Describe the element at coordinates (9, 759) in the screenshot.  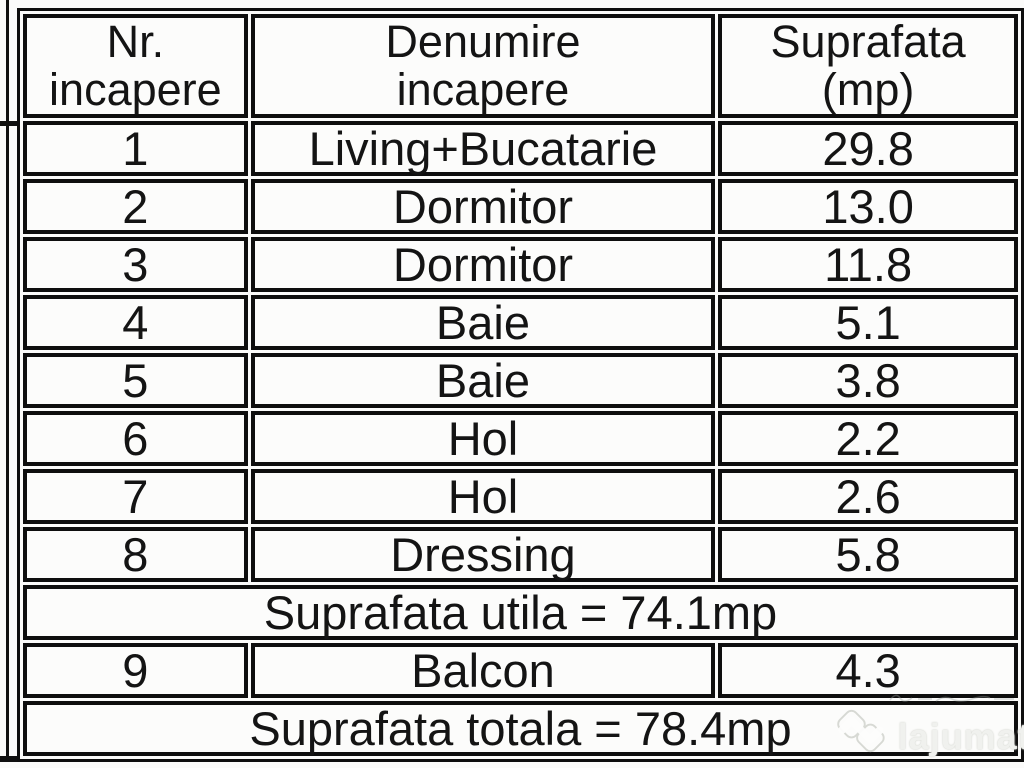
I see `left-adjacent-bottom-border` at that location.